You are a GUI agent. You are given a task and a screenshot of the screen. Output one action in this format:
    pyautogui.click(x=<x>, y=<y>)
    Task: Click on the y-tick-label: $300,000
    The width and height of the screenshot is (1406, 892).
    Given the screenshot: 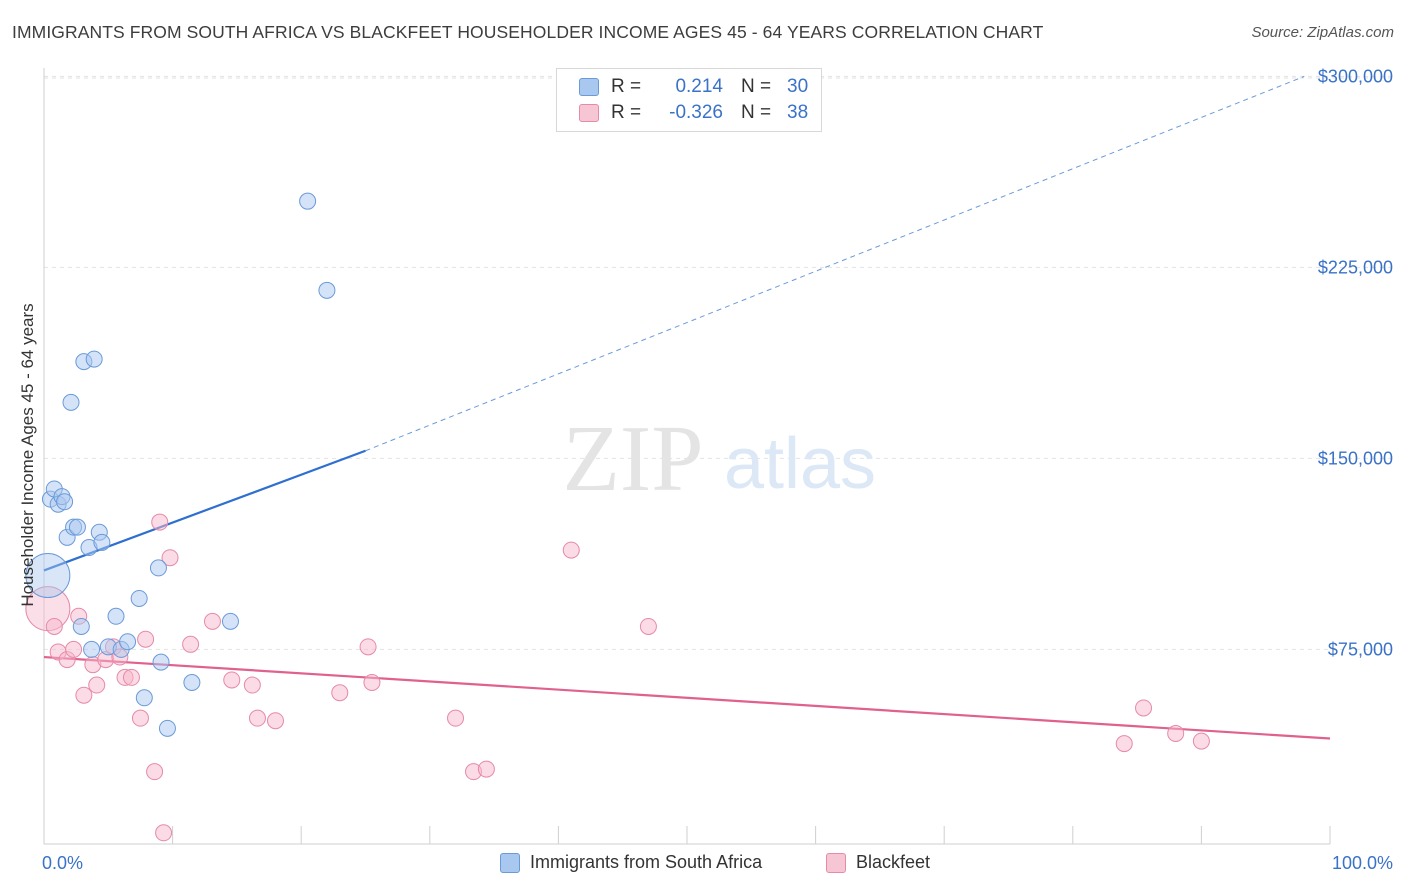 What is the action you would take?
    pyautogui.click(x=1355, y=76)
    